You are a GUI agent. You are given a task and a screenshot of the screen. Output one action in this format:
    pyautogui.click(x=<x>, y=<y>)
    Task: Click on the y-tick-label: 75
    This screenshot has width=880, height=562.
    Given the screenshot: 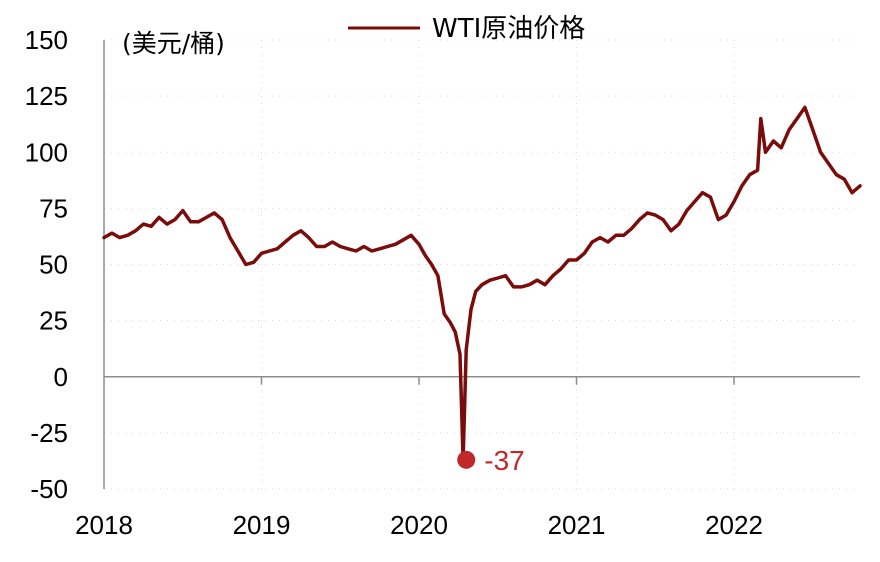 What is the action you would take?
    pyautogui.click(x=53, y=208)
    